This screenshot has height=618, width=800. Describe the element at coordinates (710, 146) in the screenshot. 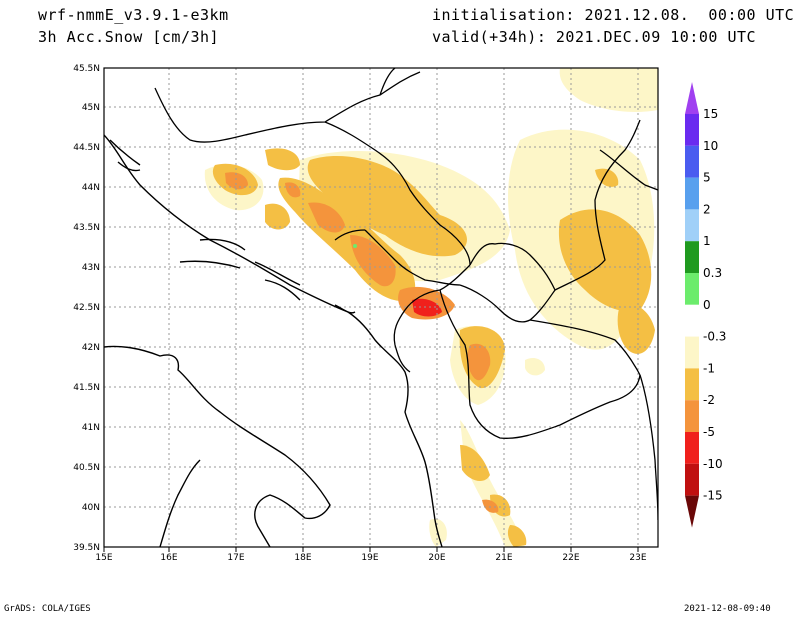

I see `legend-label: 10` at that location.